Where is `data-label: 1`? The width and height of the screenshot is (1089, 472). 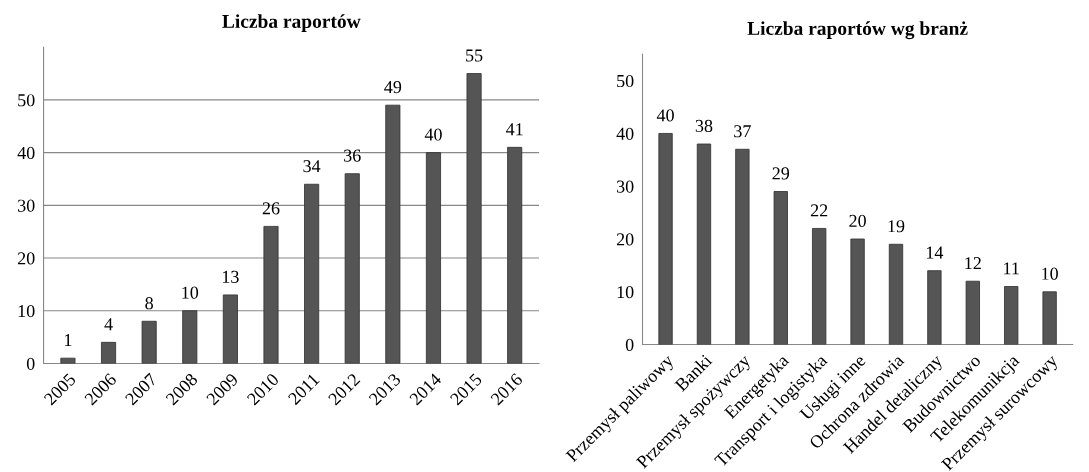
data-label: 1 is located at coordinates (68, 340).